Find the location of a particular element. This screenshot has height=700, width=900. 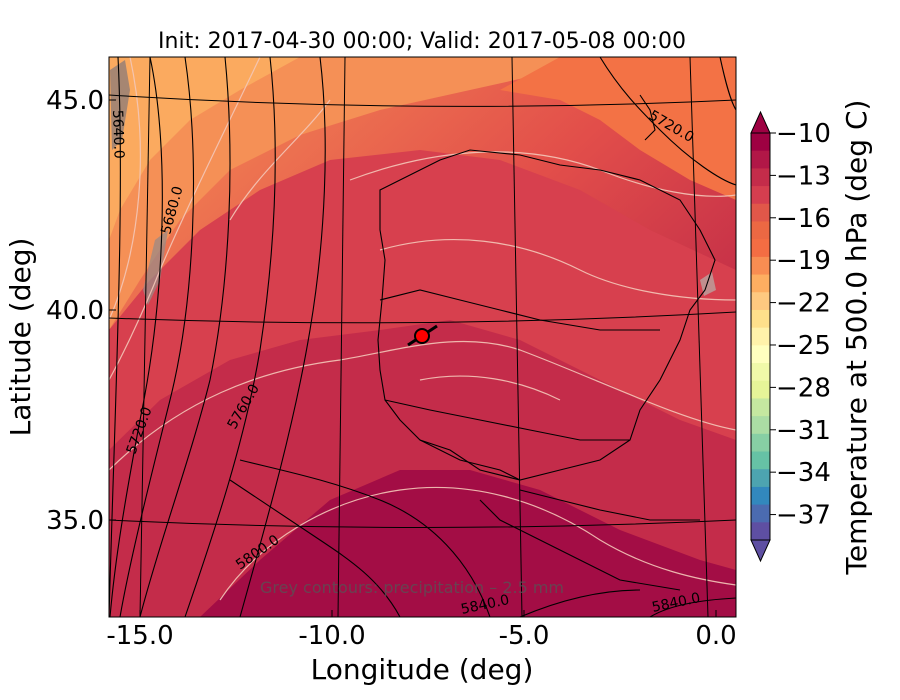

y-axis: 45.0 40.0 35.0 is located at coordinates (81, 311).